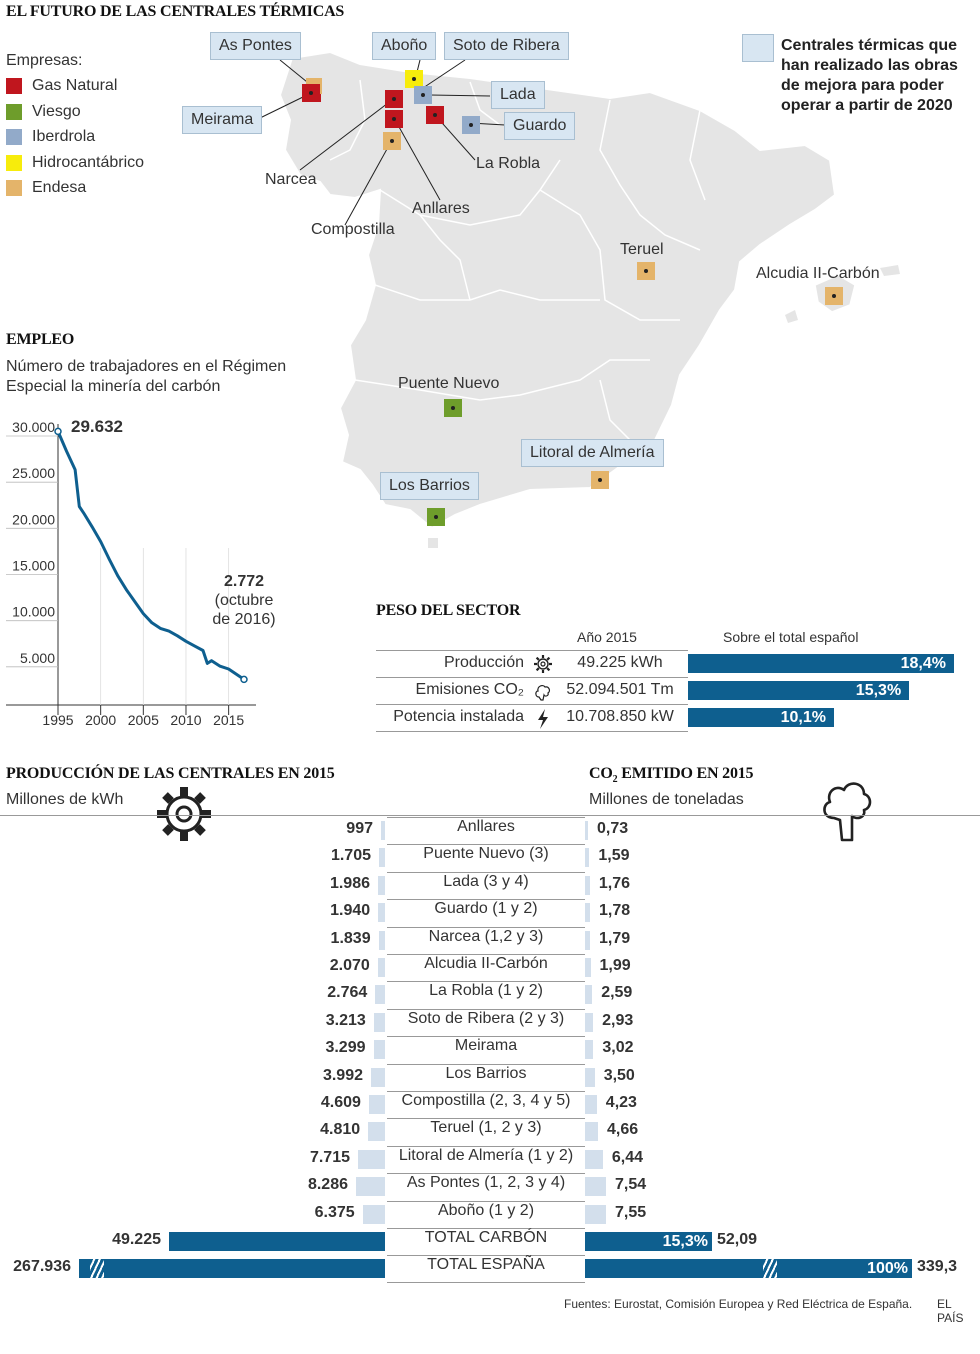  I want to click on legend-hidrocantabrico: Hidrocantábrico, so click(75, 163).